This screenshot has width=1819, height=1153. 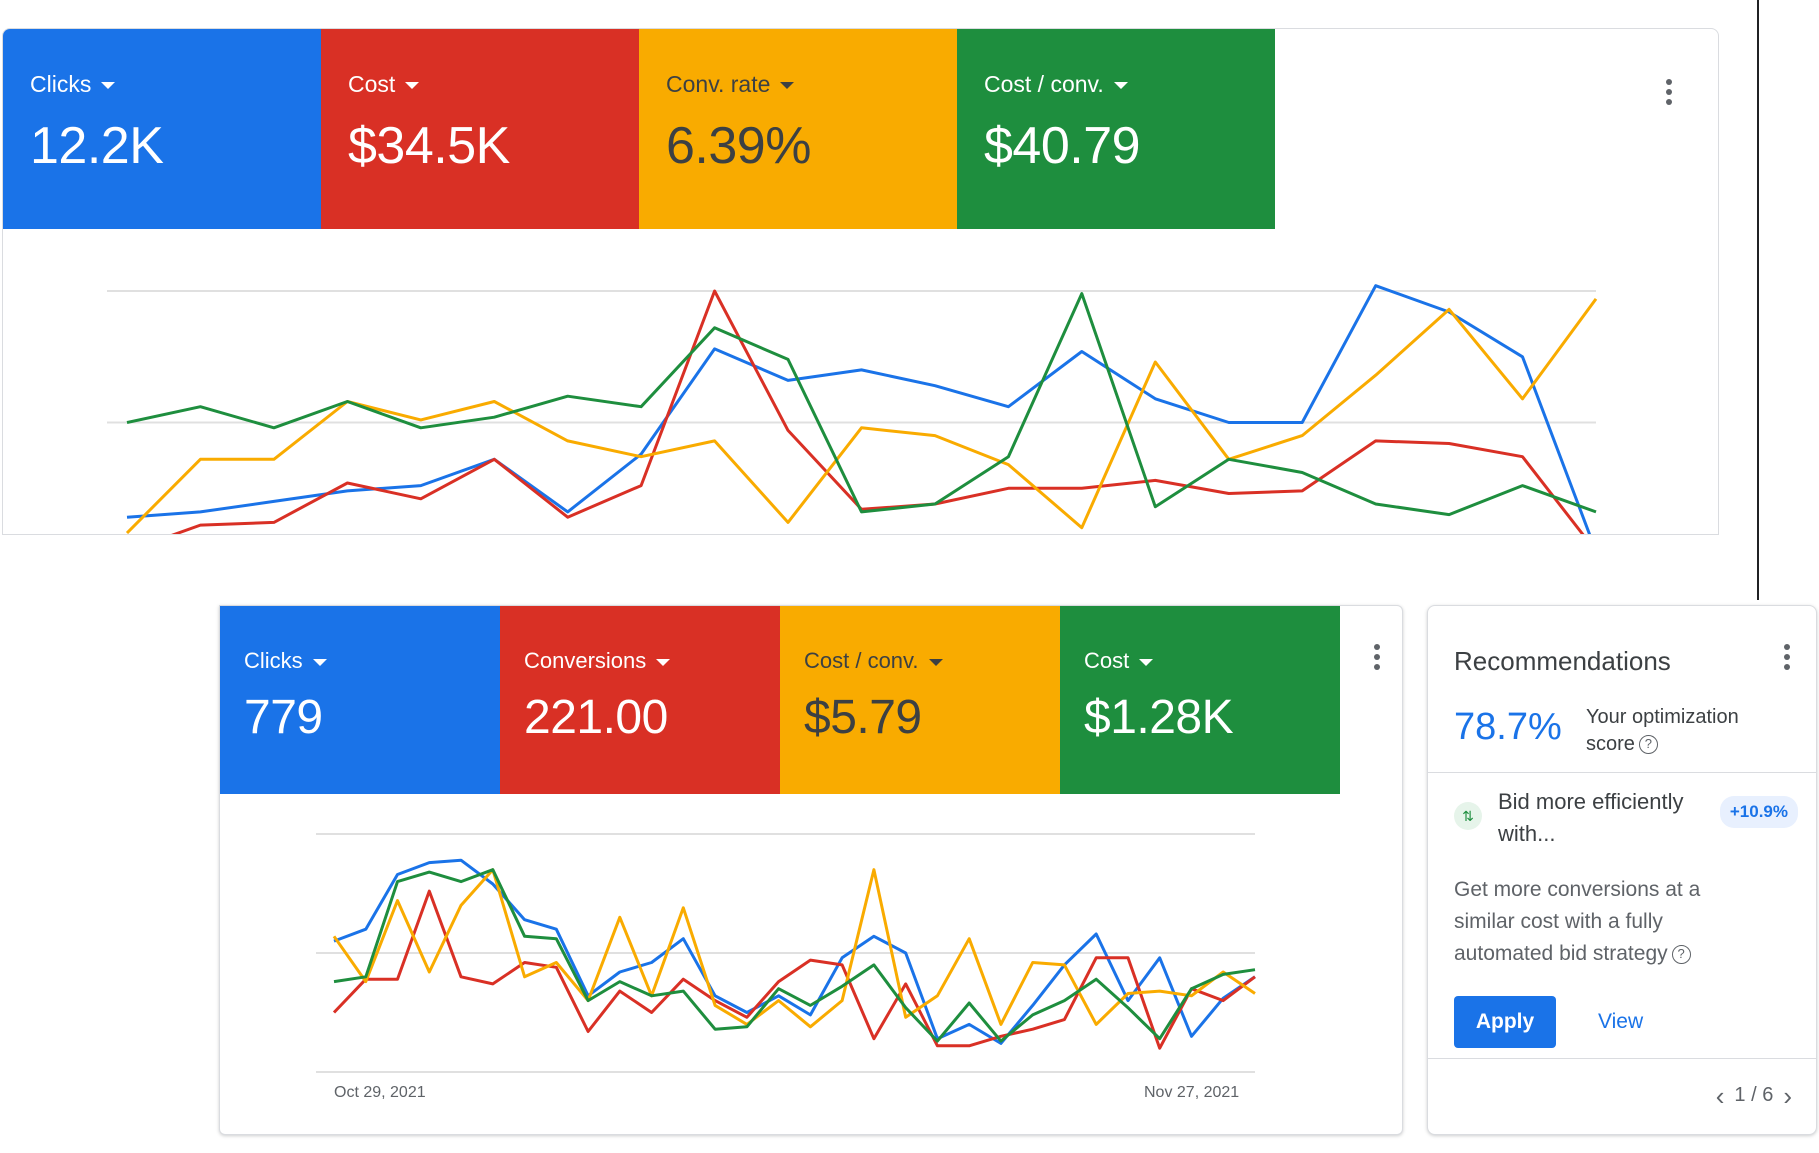 What do you see at coordinates (1508, 727) in the screenshot?
I see `optimization-score: 78.7%` at bounding box center [1508, 727].